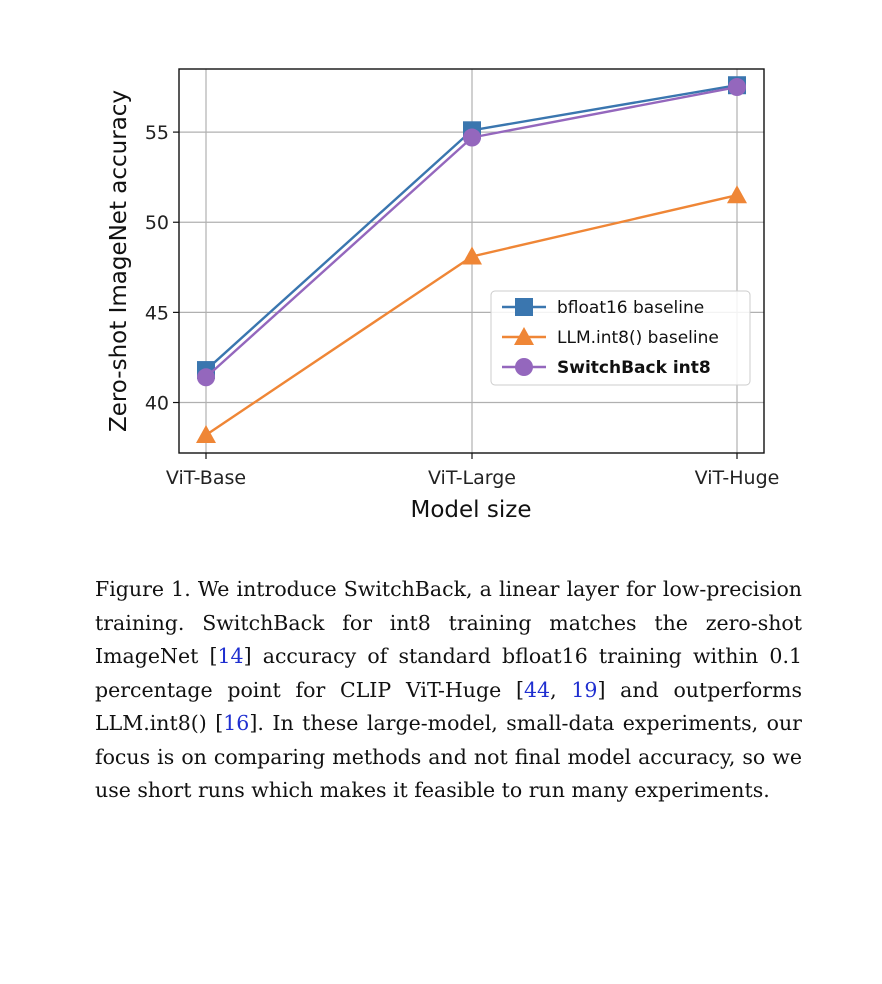  I want to click on y-tick-label: 45, so click(157, 313).